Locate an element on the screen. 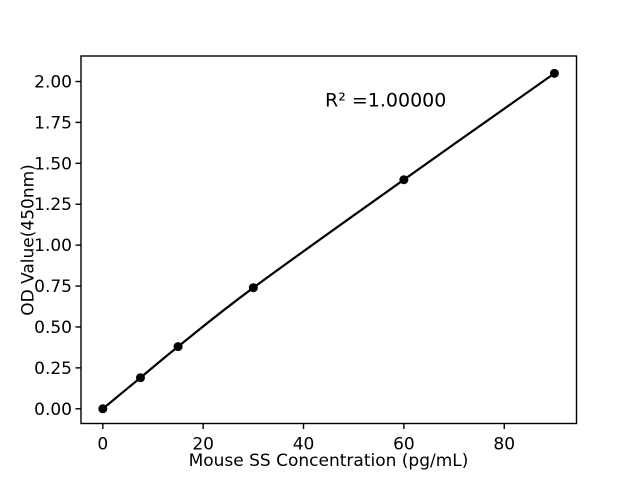  y-tick-label: 0.00 is located at coordinates (53, 410).